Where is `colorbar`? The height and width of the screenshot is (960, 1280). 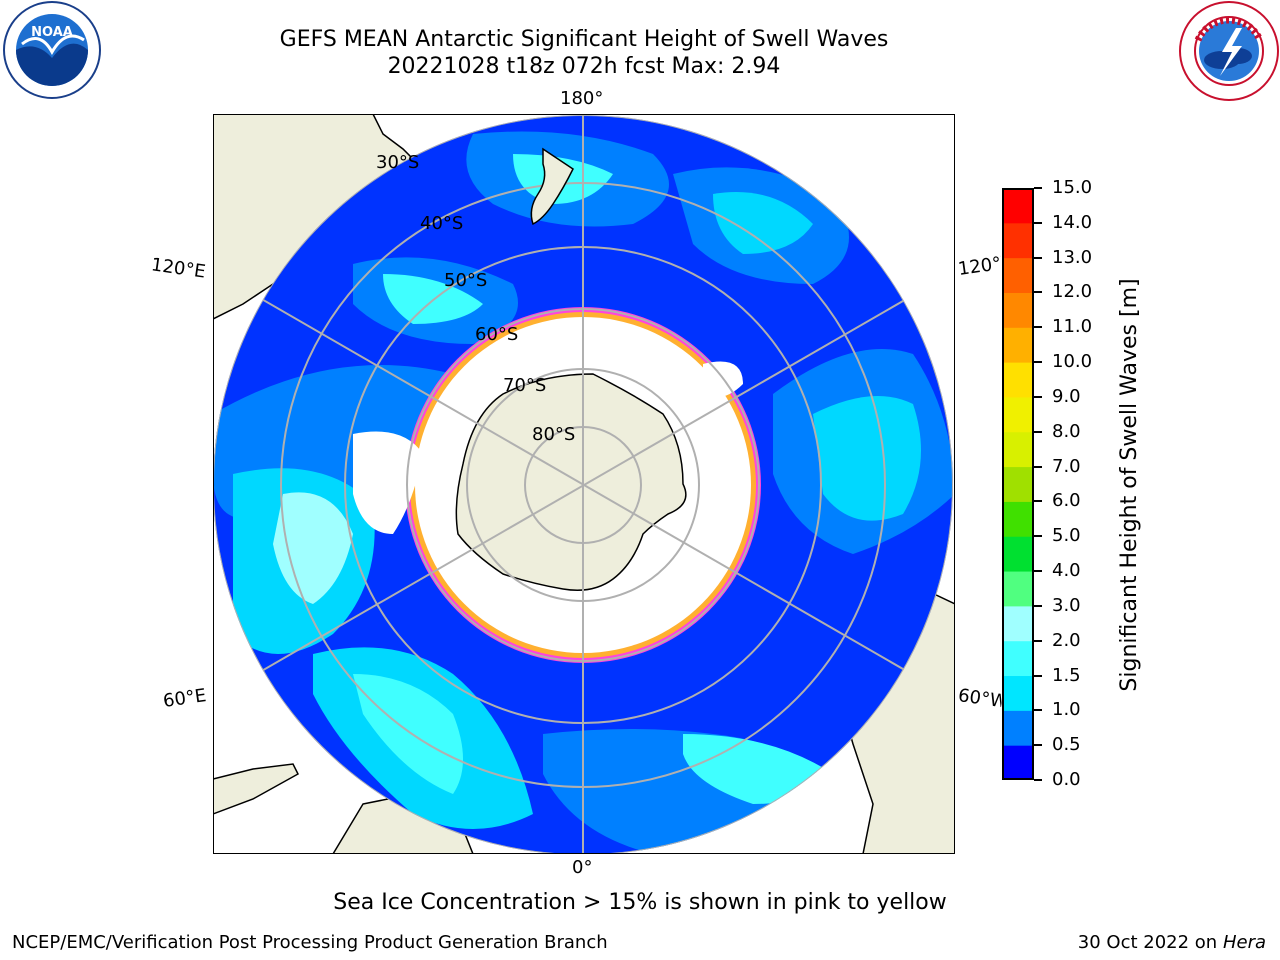 colorbar is located at coordinates (1018, 484).